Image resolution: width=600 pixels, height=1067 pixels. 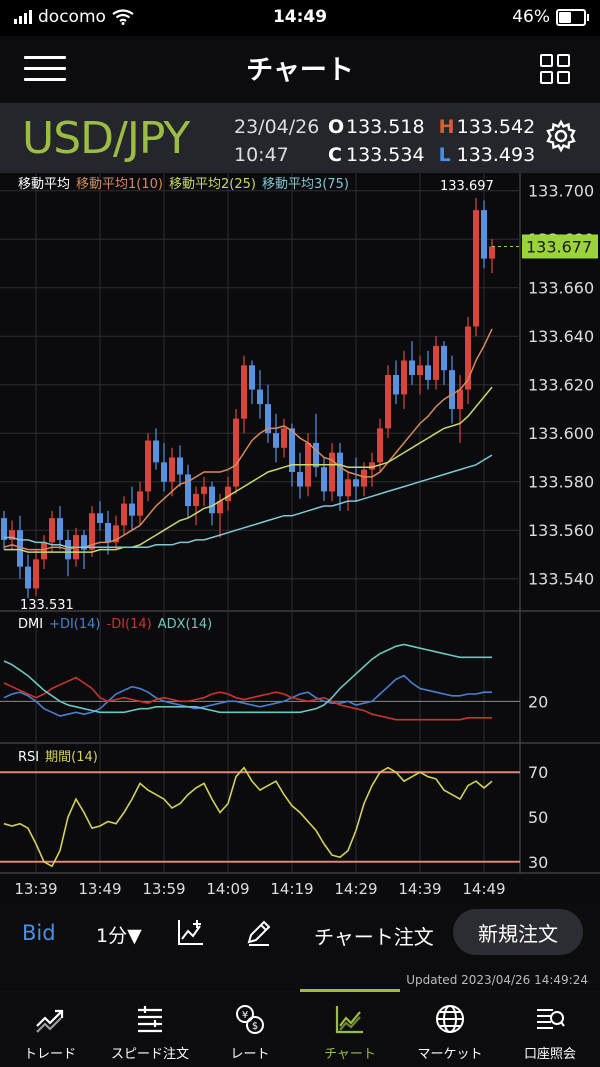 What do you see at coordinates (561, 579) in the screenshot?
I see `price-tick-label: 133.540` at bounding box center [561, 579].